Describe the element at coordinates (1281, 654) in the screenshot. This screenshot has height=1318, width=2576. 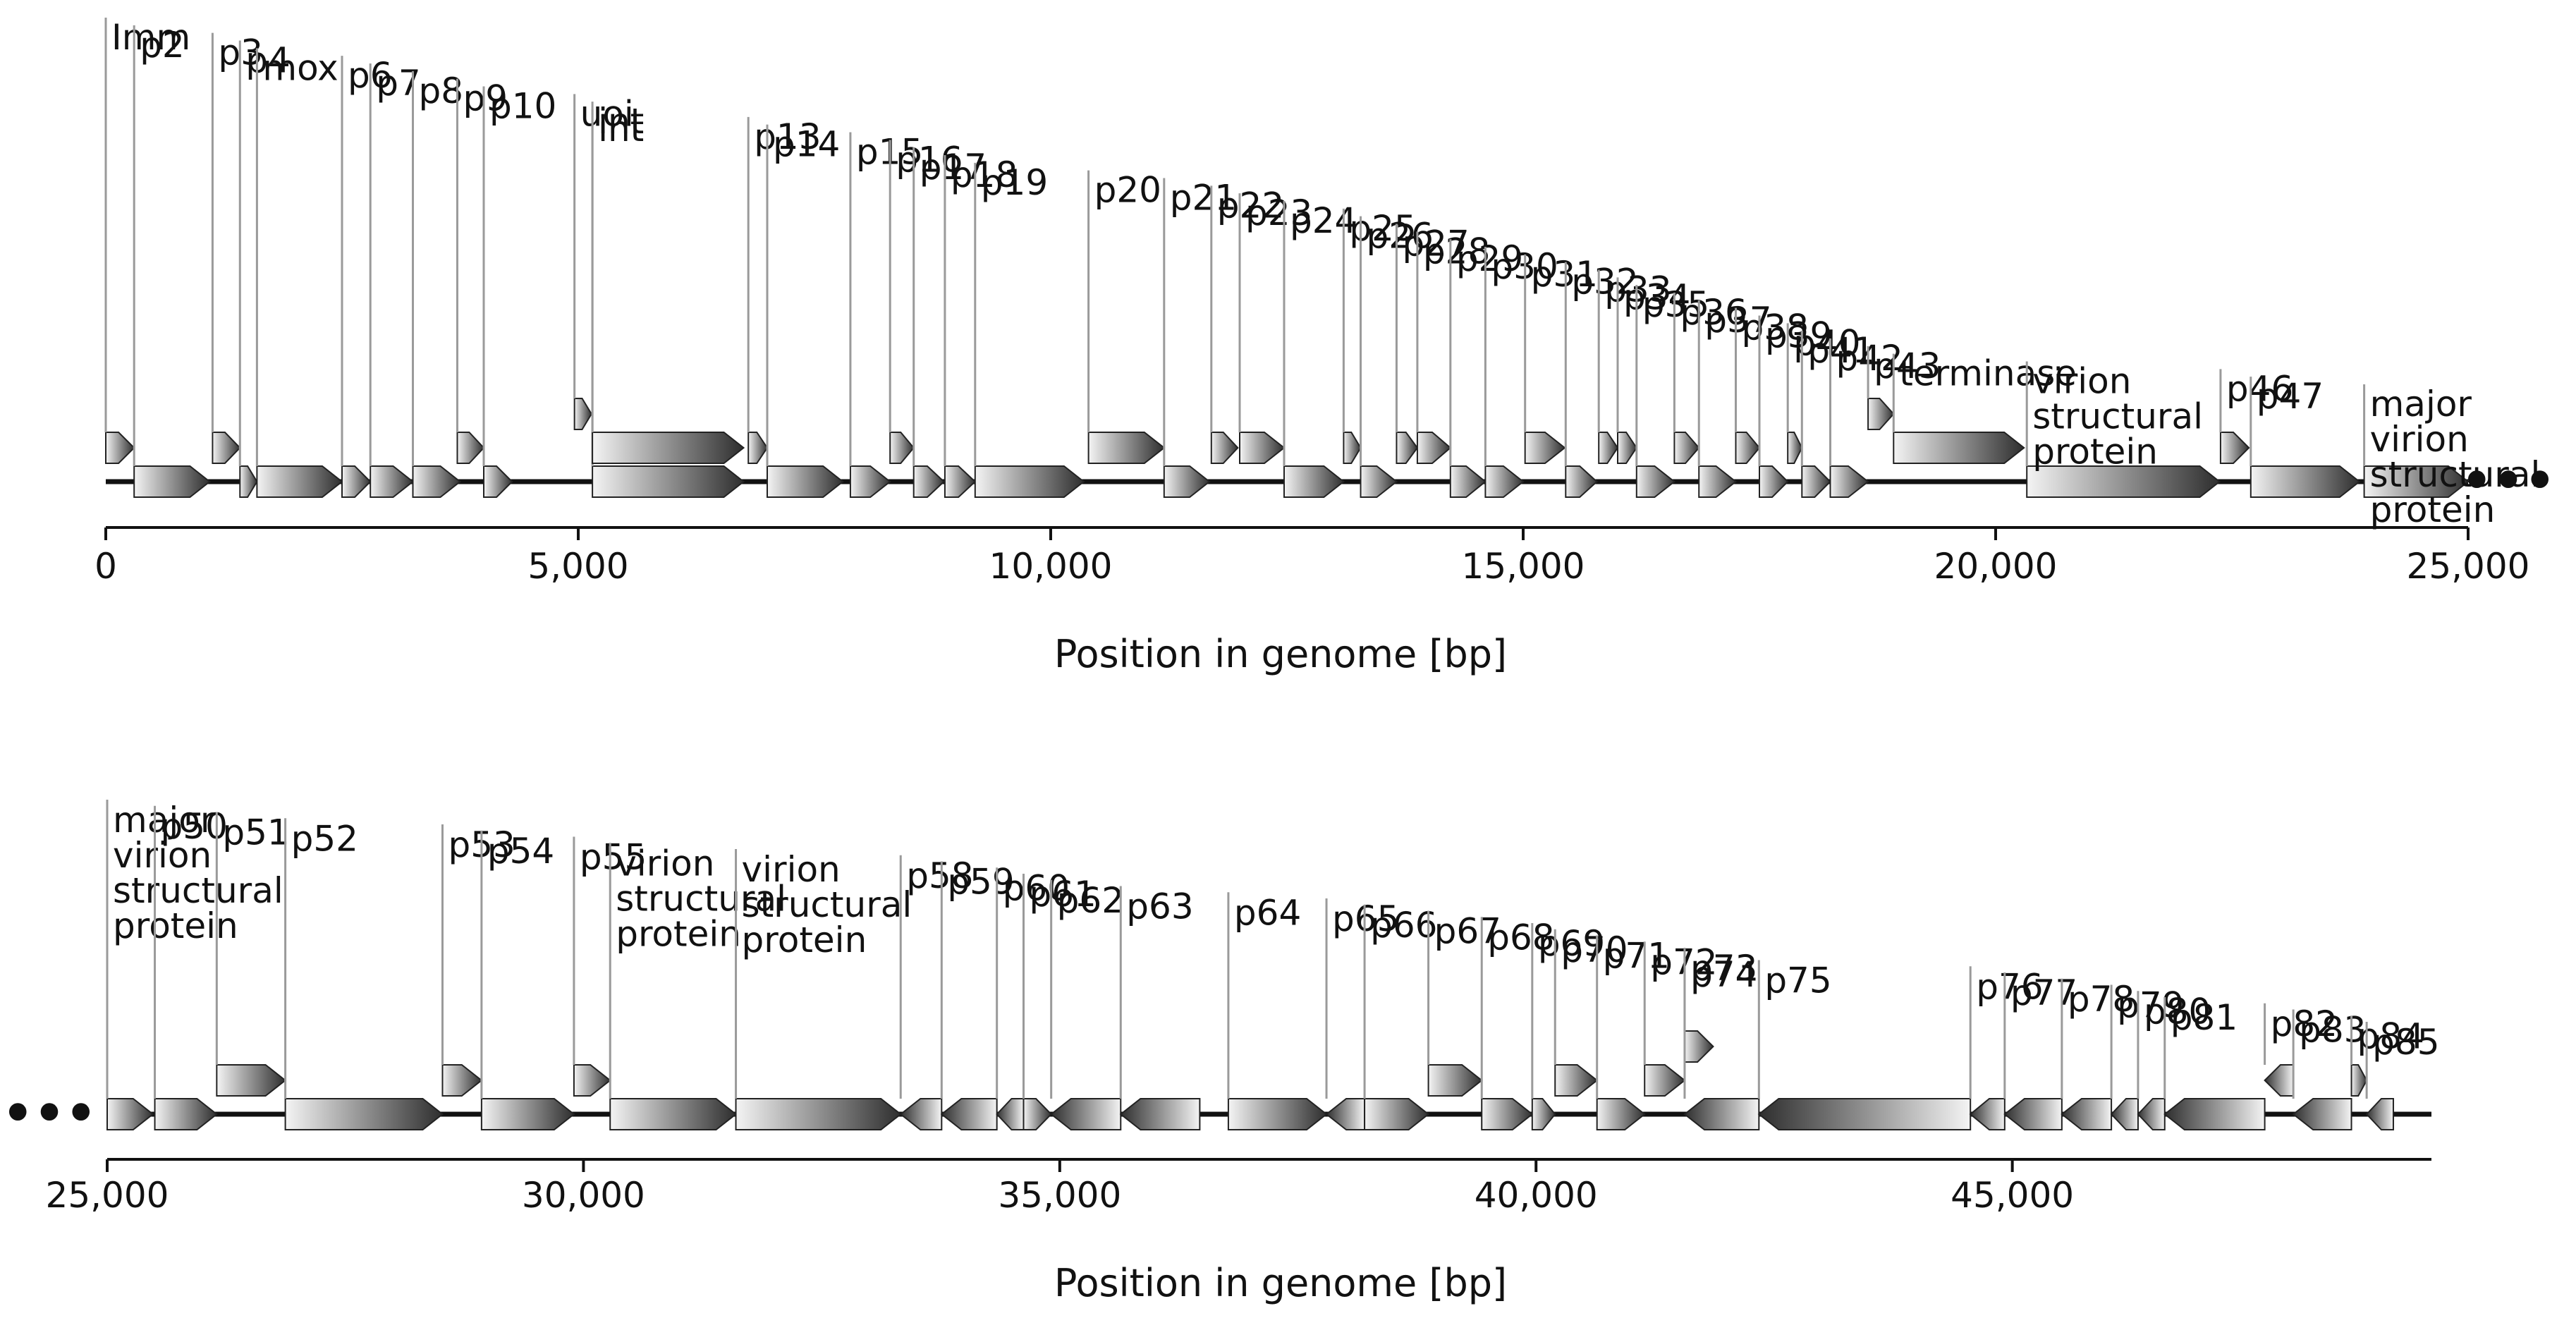
I see `x-axis-label-top: Position in genome [bp]` at that location.